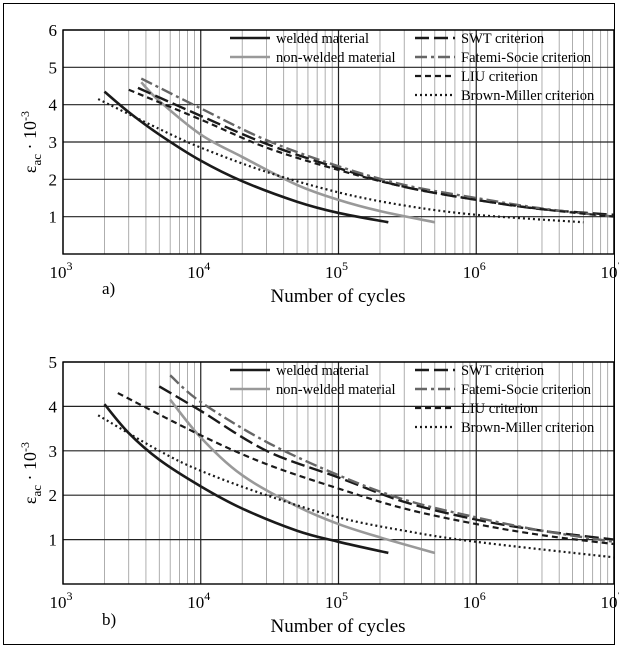 Image resolution: width=619 pixels, height=648 pixels. What do you see at coordinates (109, 619) in the screenshot?
I see `panel-label: b)` at bounding box center [109, 619].